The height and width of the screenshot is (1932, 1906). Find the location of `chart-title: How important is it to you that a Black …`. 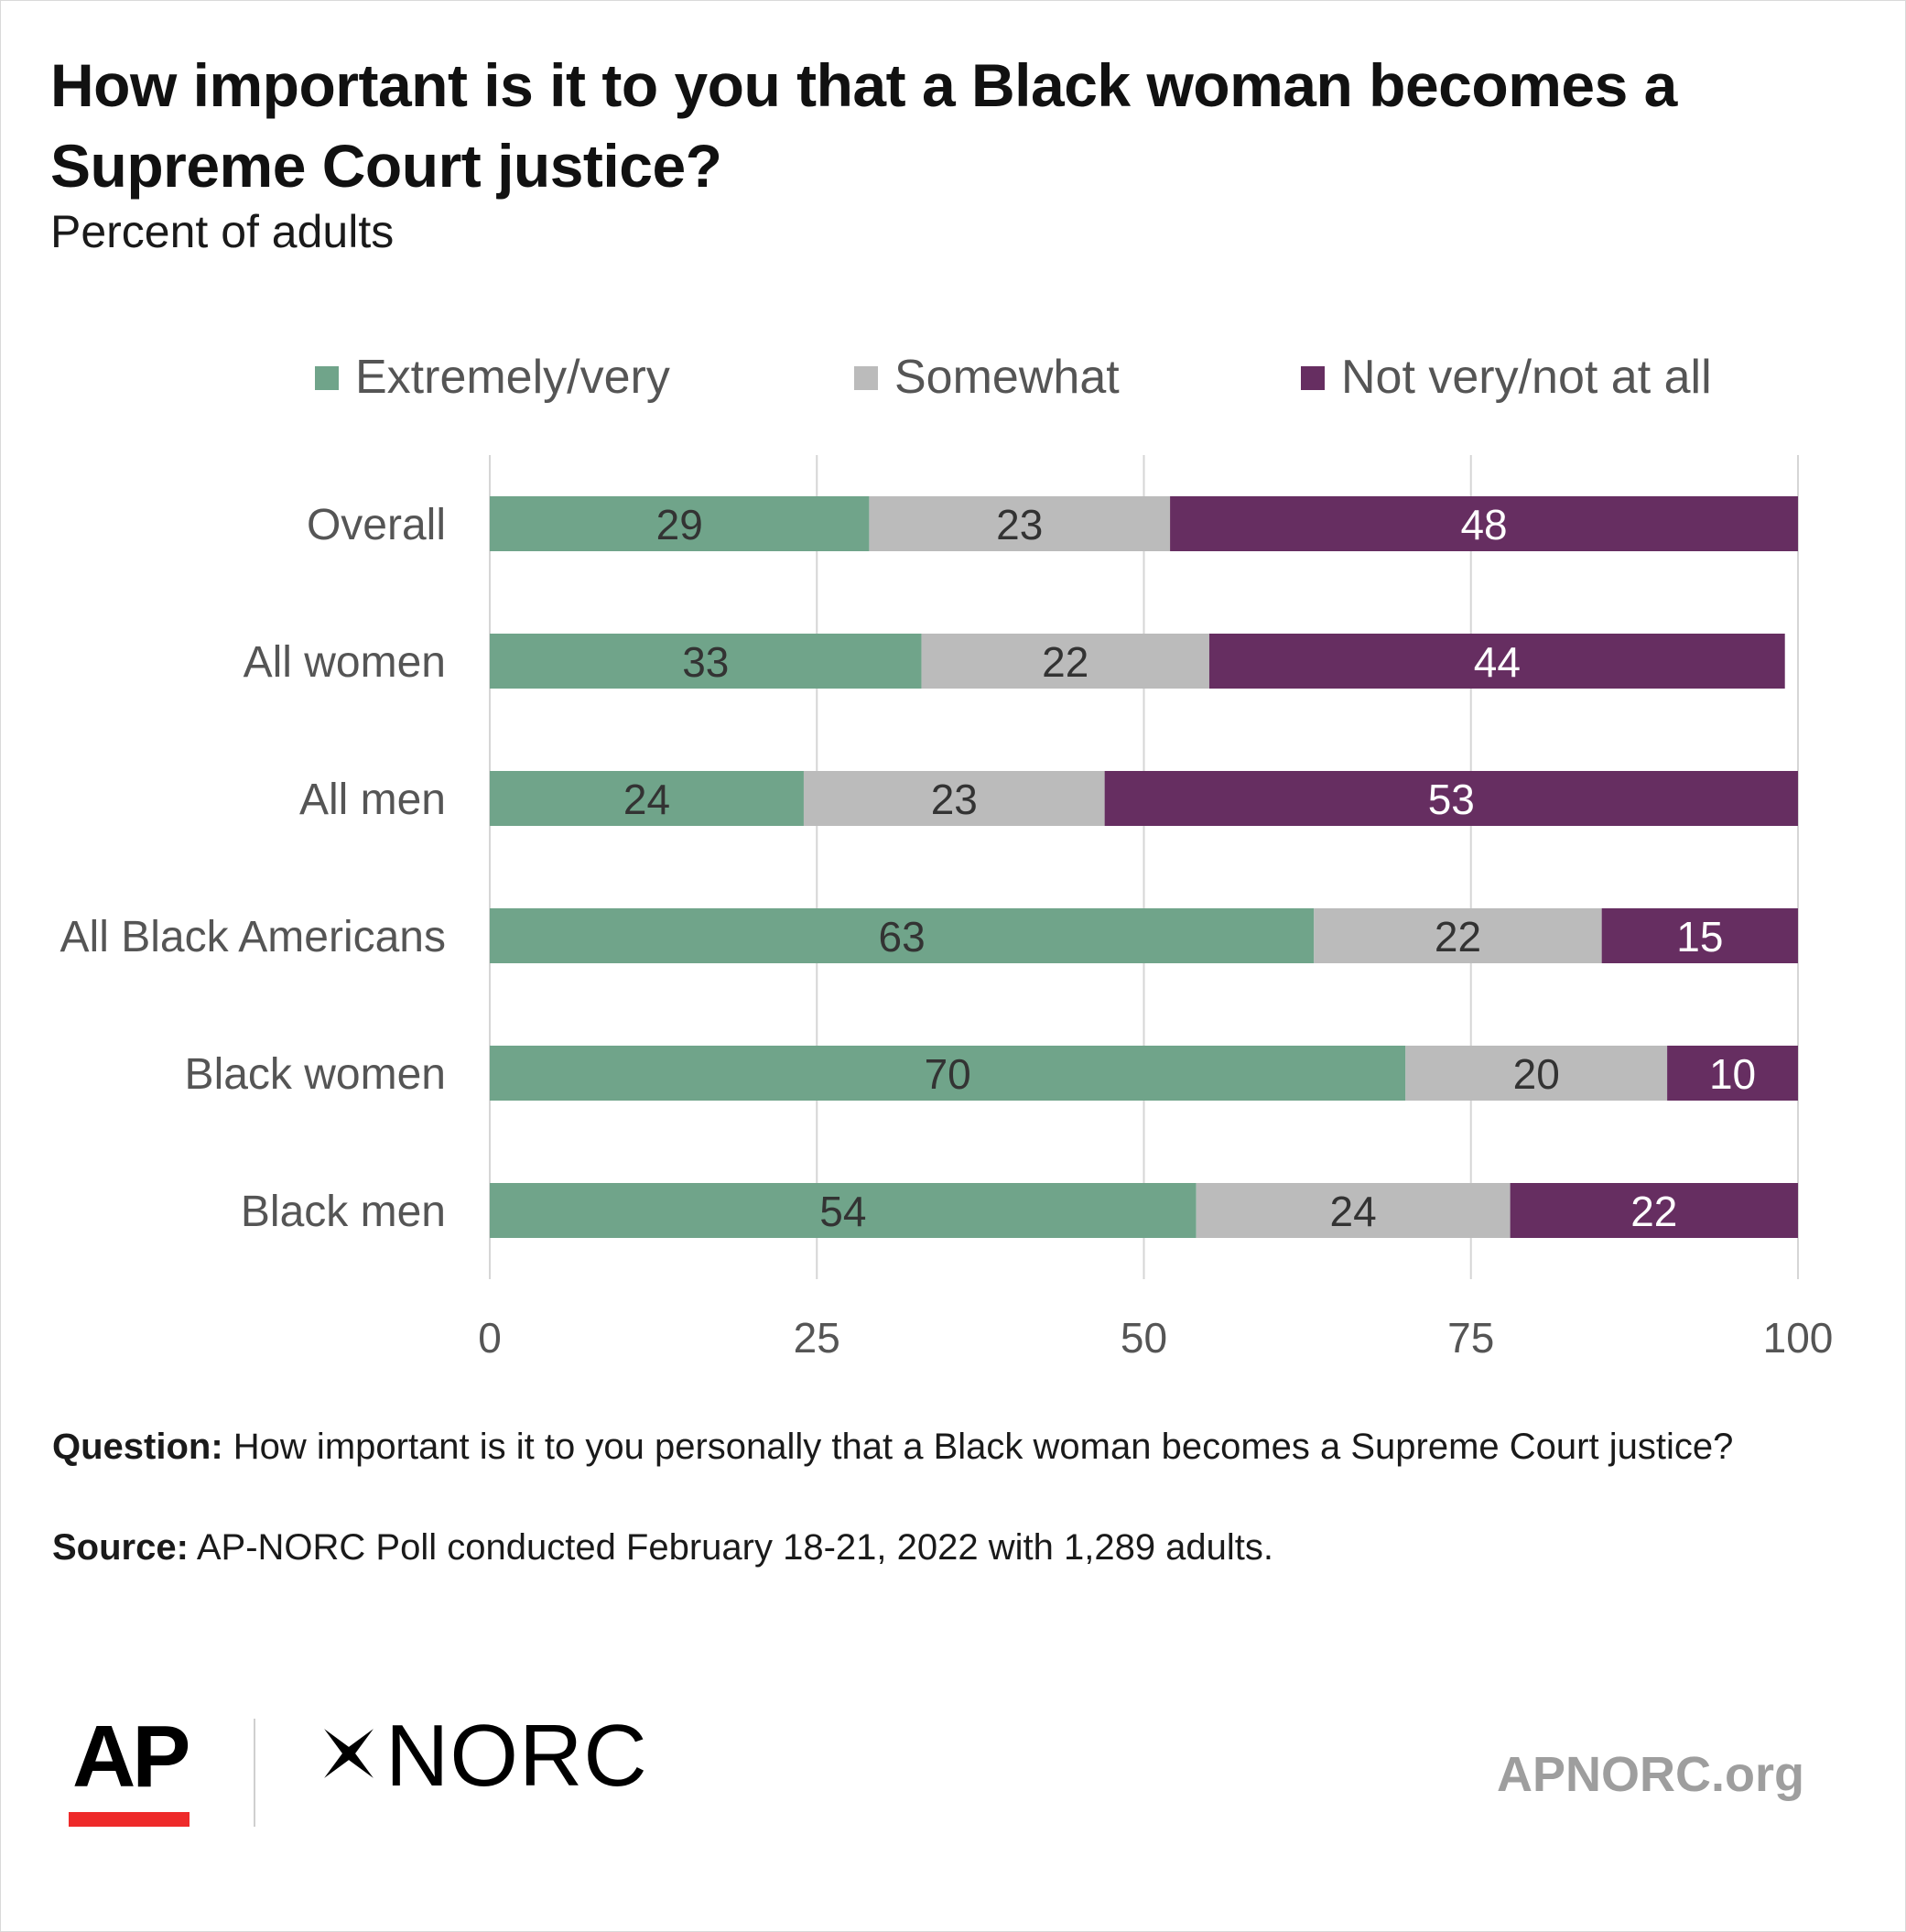

chart-title: How important is it to you that a Black … is located at coordinates (864, 125).